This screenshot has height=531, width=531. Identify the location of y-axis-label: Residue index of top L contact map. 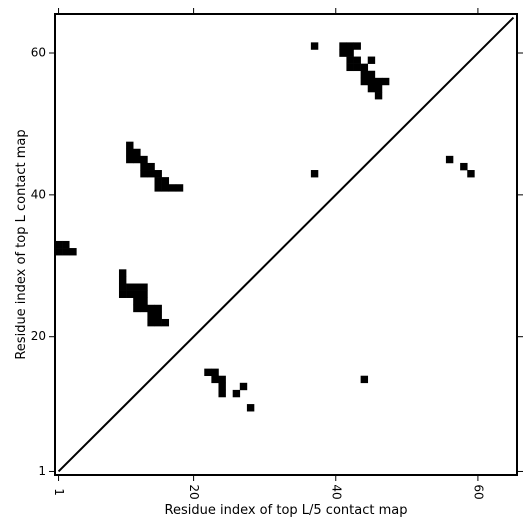
(21, 244).